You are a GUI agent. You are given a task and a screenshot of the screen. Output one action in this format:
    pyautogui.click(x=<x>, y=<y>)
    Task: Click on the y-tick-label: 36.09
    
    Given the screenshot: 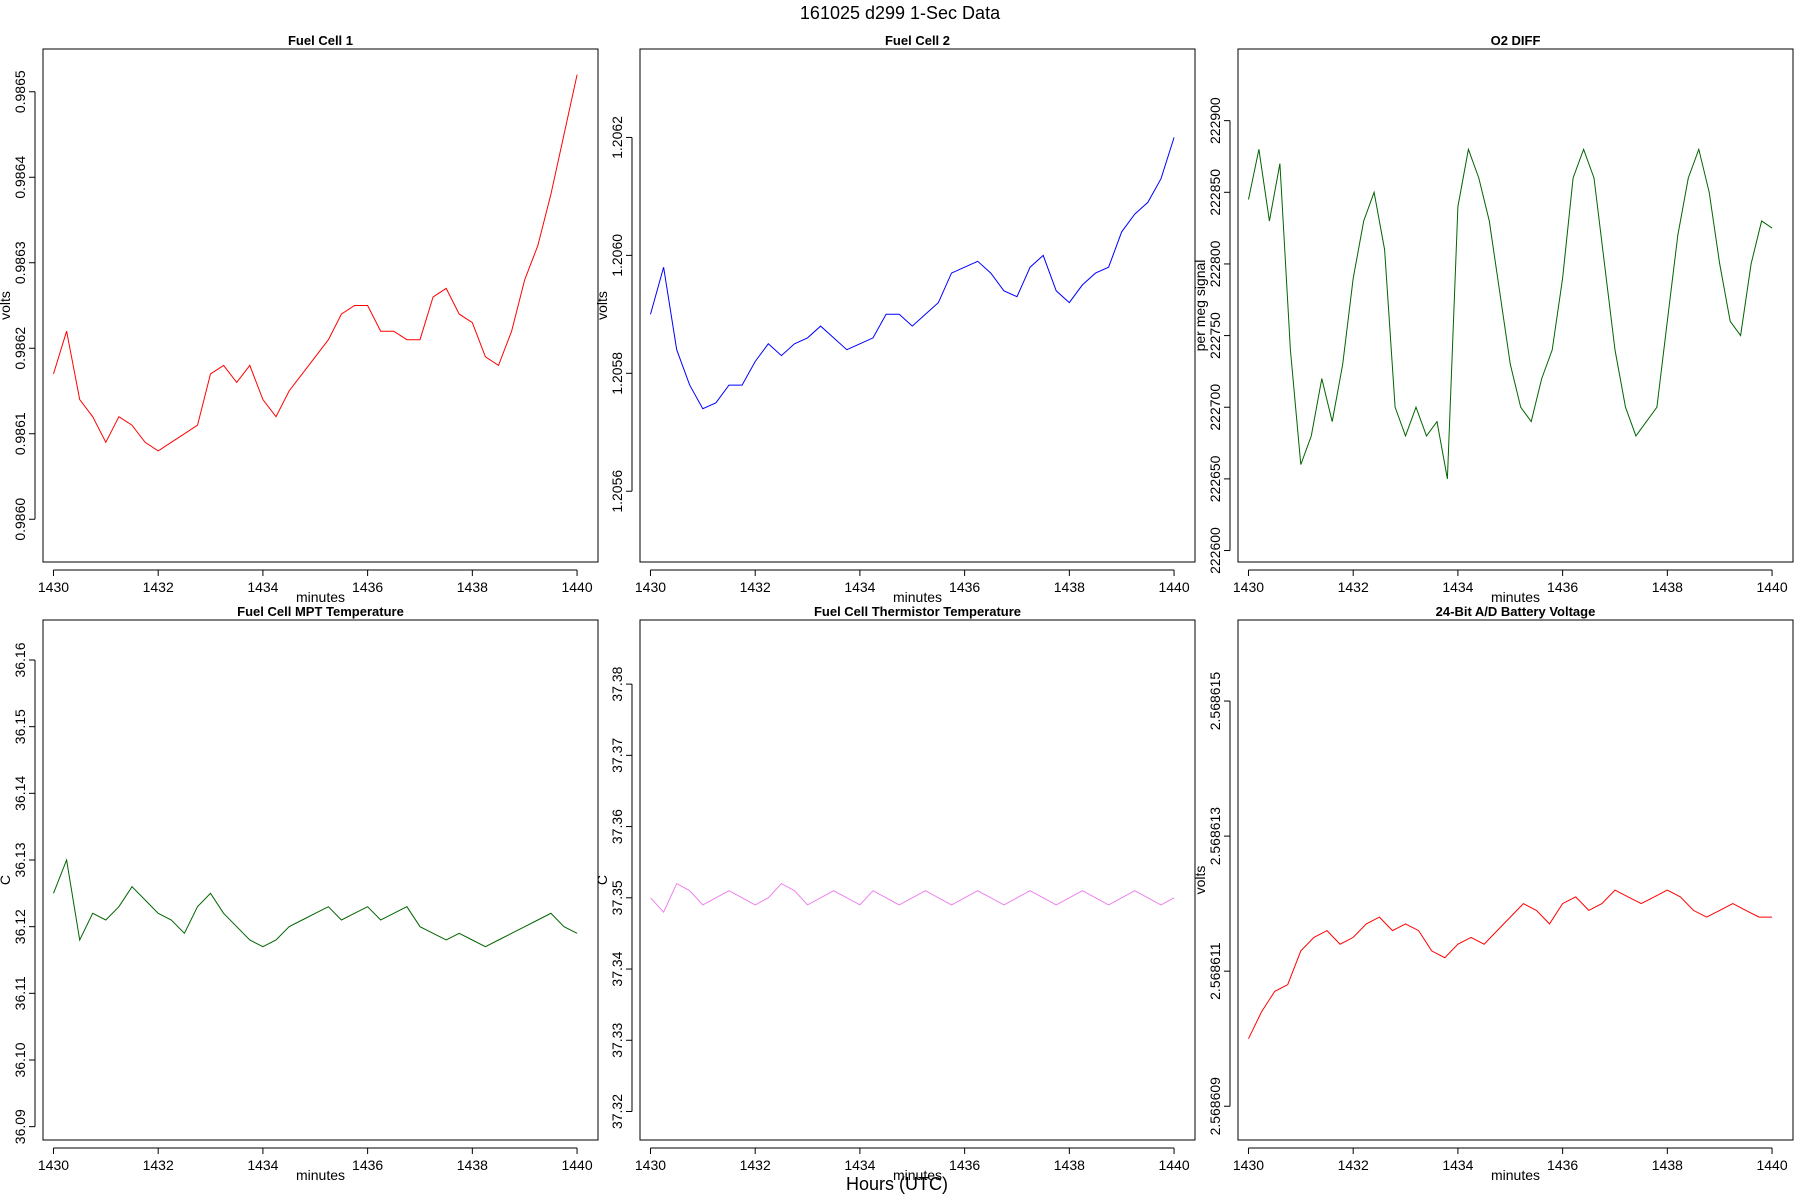 What is the action you would take?
    pyautogui.click(x=20, y=1126)
    